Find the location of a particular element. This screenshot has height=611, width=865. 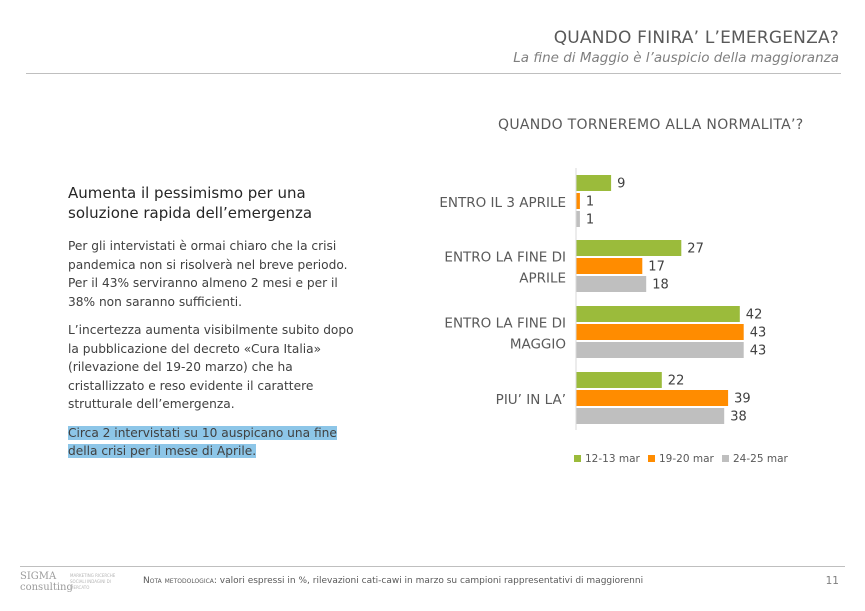

legend-label: 24-25 mar is located at coordinates (761, 459).